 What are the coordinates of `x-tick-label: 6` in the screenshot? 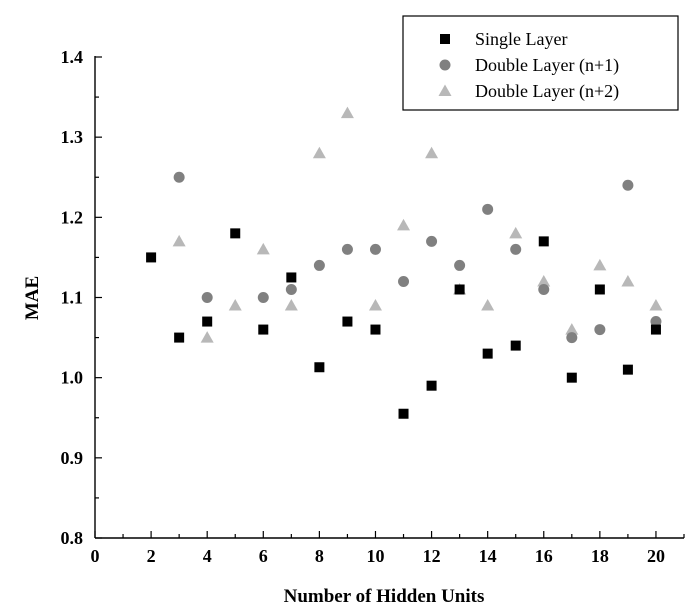 It's located at (263, 556).